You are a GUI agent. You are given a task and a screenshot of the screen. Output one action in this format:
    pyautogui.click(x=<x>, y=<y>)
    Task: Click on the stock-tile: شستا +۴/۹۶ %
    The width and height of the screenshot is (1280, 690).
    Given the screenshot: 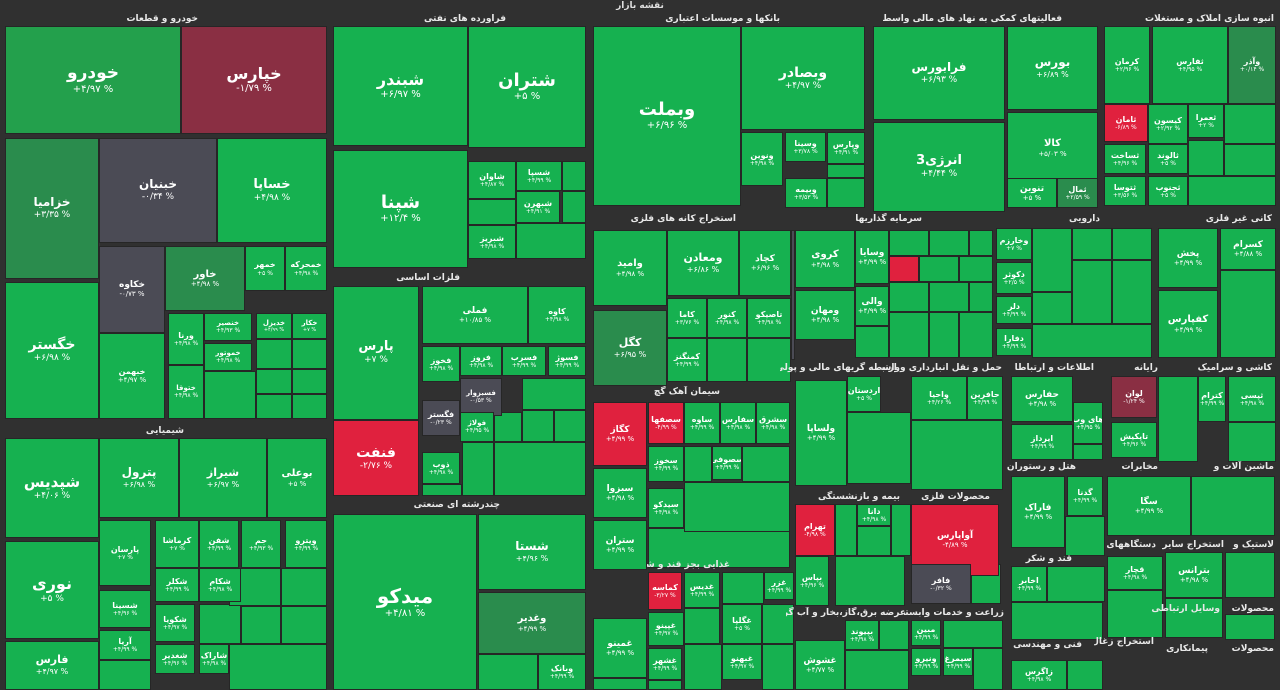 What is the action you would take?
    pyautogui.click(x=532, y=552)
    